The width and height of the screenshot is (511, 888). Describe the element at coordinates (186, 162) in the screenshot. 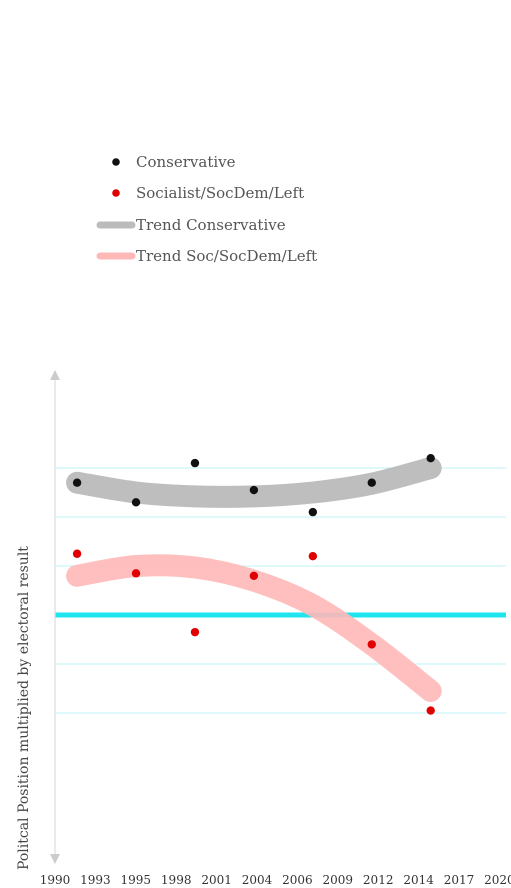

I see `legend-label-conservative: Conservative` at that location.